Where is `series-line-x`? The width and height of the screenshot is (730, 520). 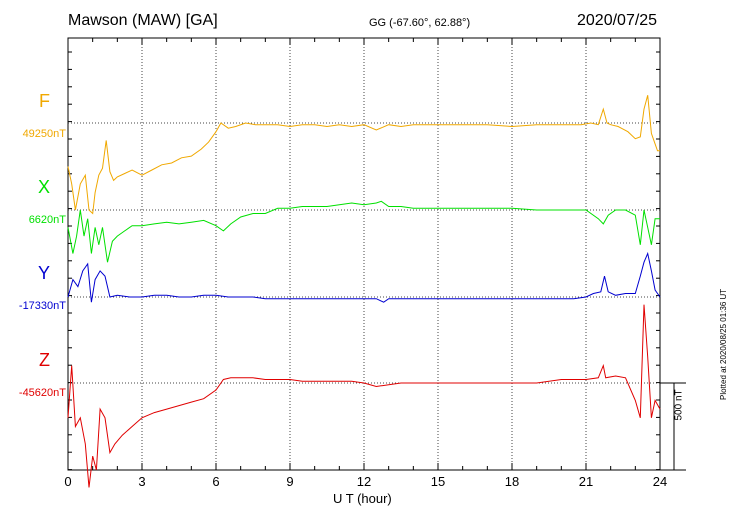 series-line-x is located at coordinates (363, 231).